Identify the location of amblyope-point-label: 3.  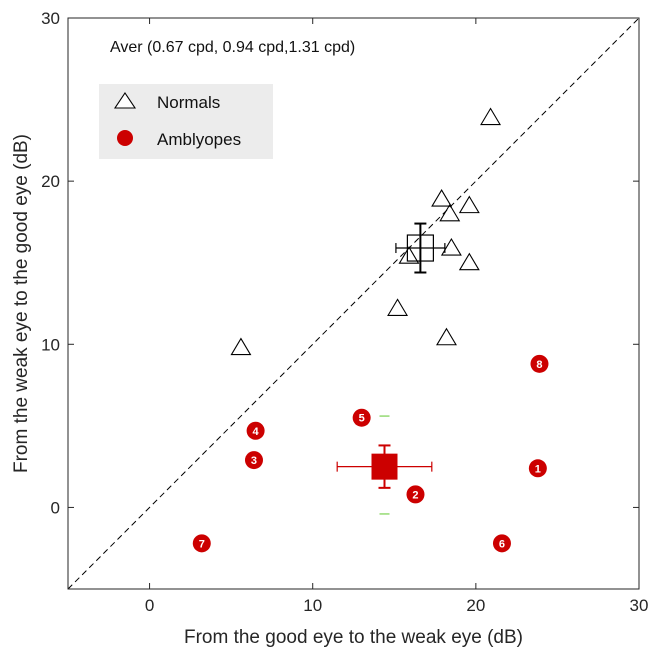
(254, 461).